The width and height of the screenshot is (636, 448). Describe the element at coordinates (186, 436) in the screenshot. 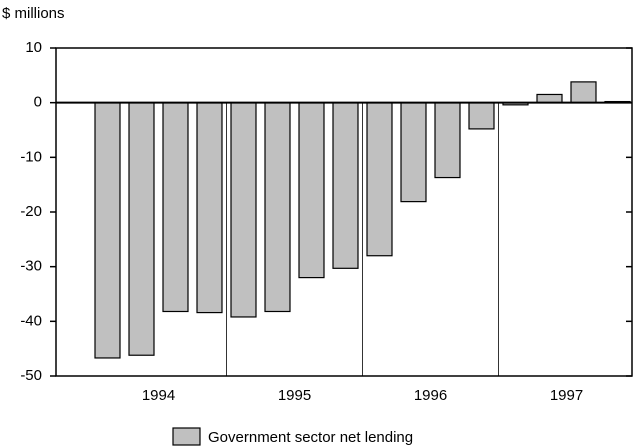

I see `legend-swatch` at that location.